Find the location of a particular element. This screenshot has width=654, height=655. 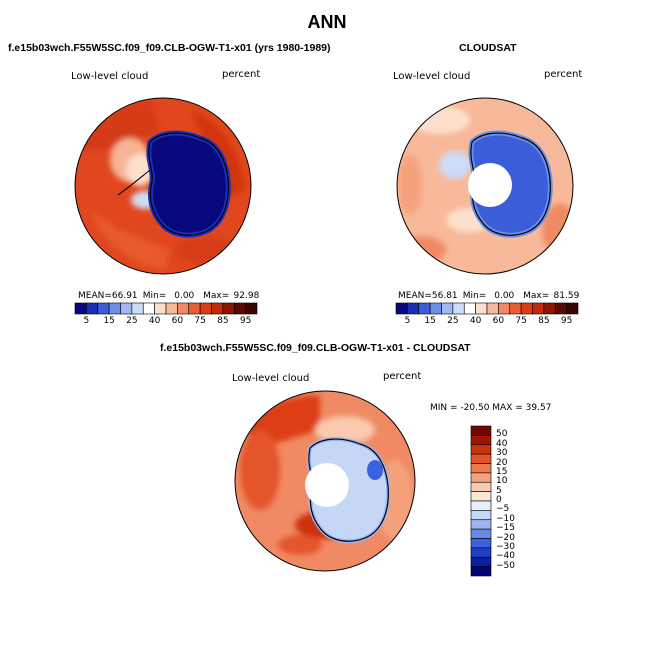

panel-1-colorbar-tick-label: 40 is located at coordinates (154, 321).